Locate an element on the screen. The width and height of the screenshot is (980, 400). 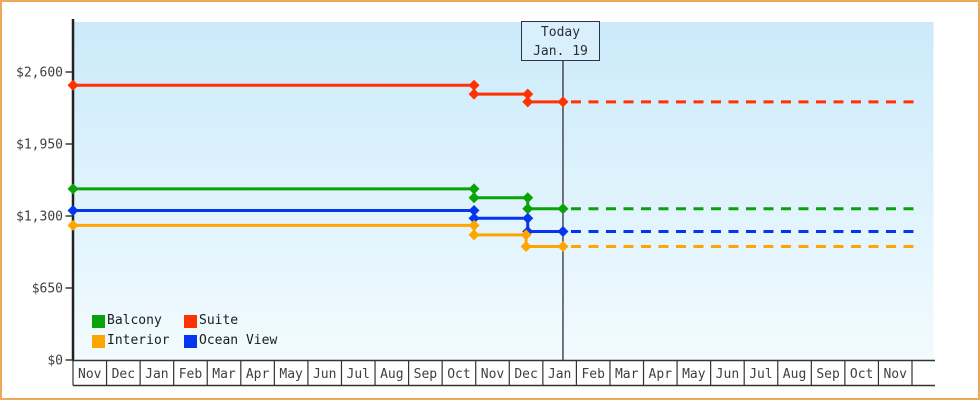
y-axis-label: $0 is located at coordinates (55, 361).